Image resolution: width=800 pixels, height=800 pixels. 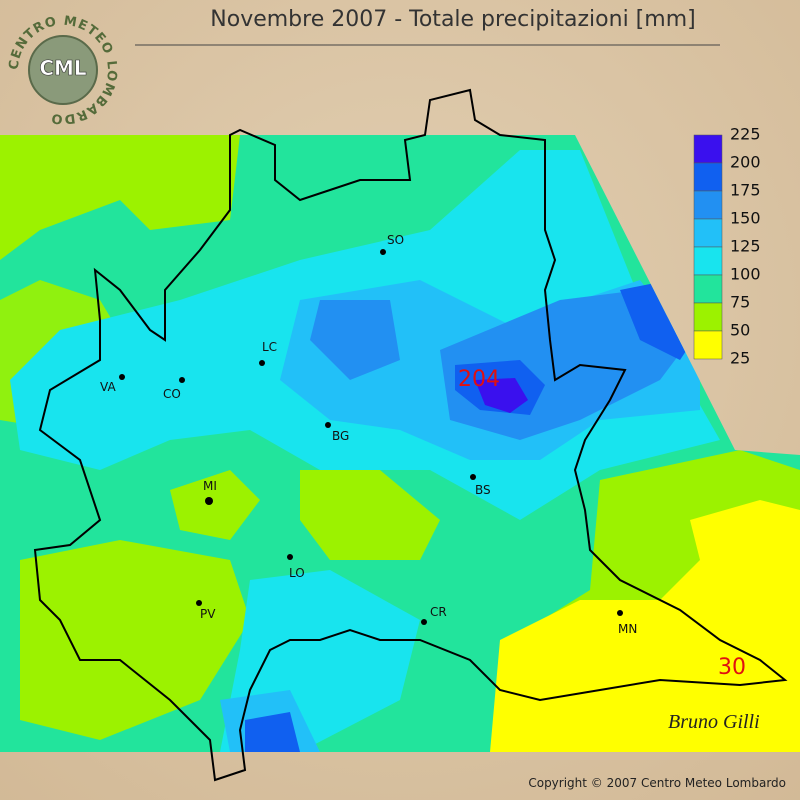 I want to click on legend-label: 125, so click(x=745, y=246).